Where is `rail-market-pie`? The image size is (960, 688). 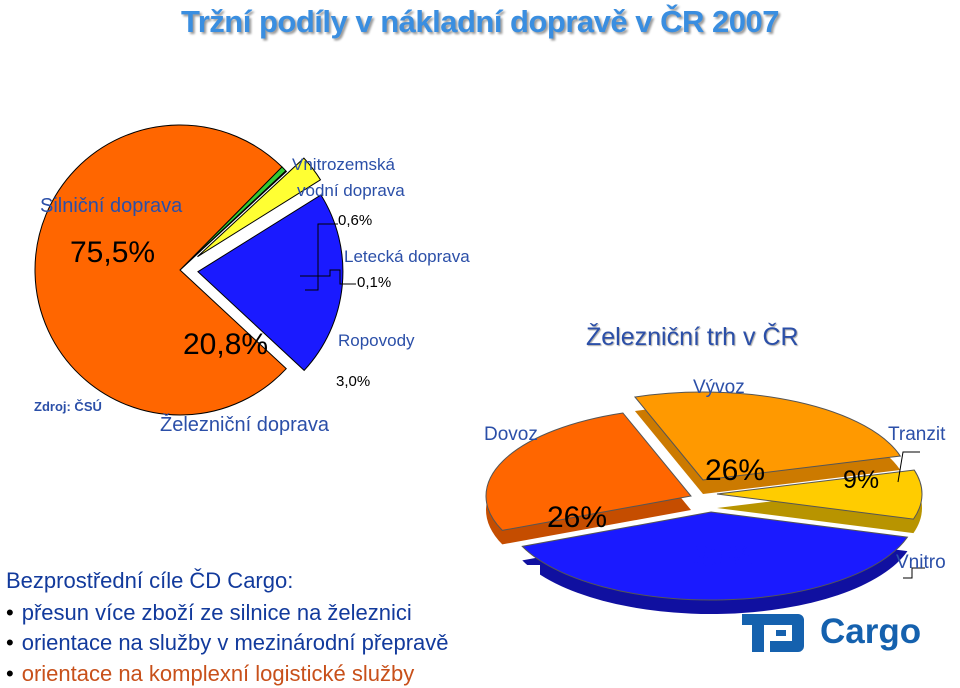 rail-market-pie is located at coordinates (704, 502).